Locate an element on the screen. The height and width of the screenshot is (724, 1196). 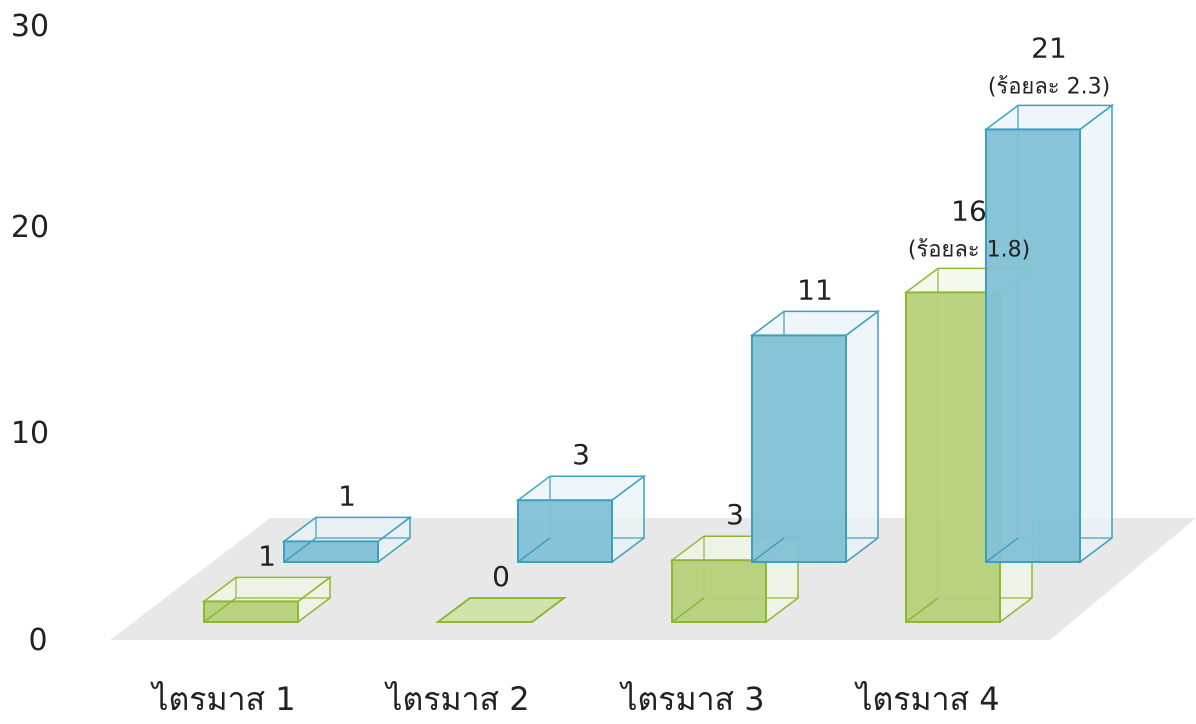
bar-s2-q4-front is located at coordinates (1033, 345).